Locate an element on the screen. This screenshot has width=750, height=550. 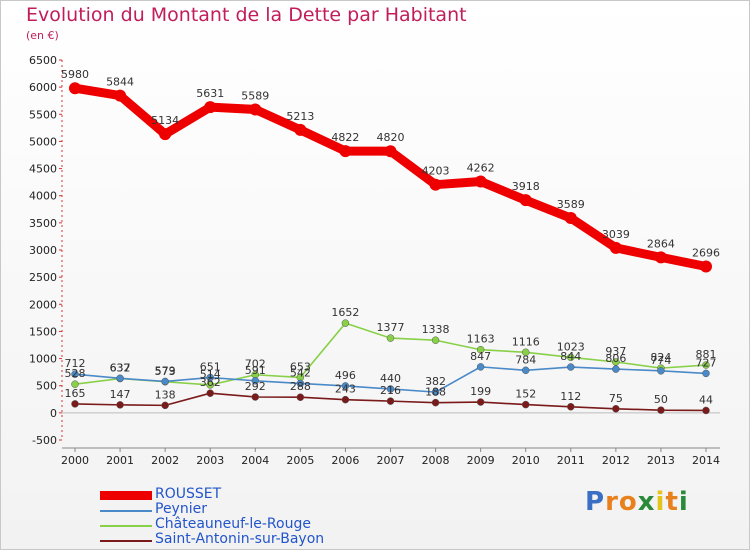
y-tick-label: 500 is located at coordinates (46, 386).